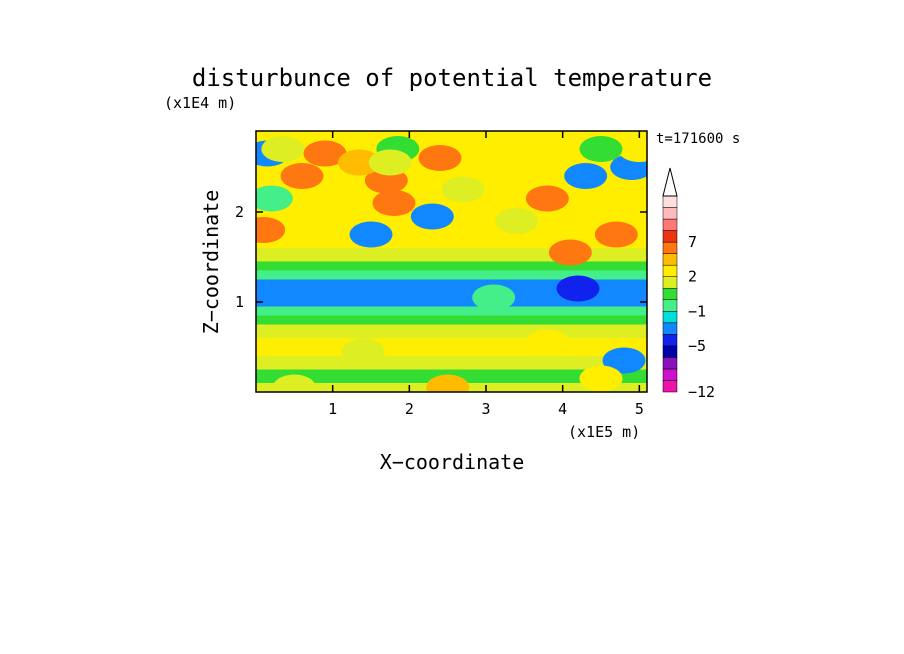 The width and height of the screenshot is (904, 654). What do you see at coordinates (701, 392) in the screenshot?
I see `colorbar-label-4: −12` at bounding box center [701, 392].